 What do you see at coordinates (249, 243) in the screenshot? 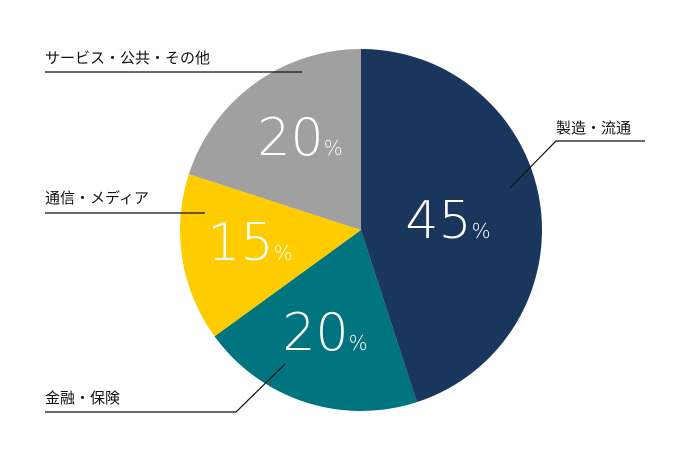
I see `data-label: 15%` at bounding box center [249, 243].